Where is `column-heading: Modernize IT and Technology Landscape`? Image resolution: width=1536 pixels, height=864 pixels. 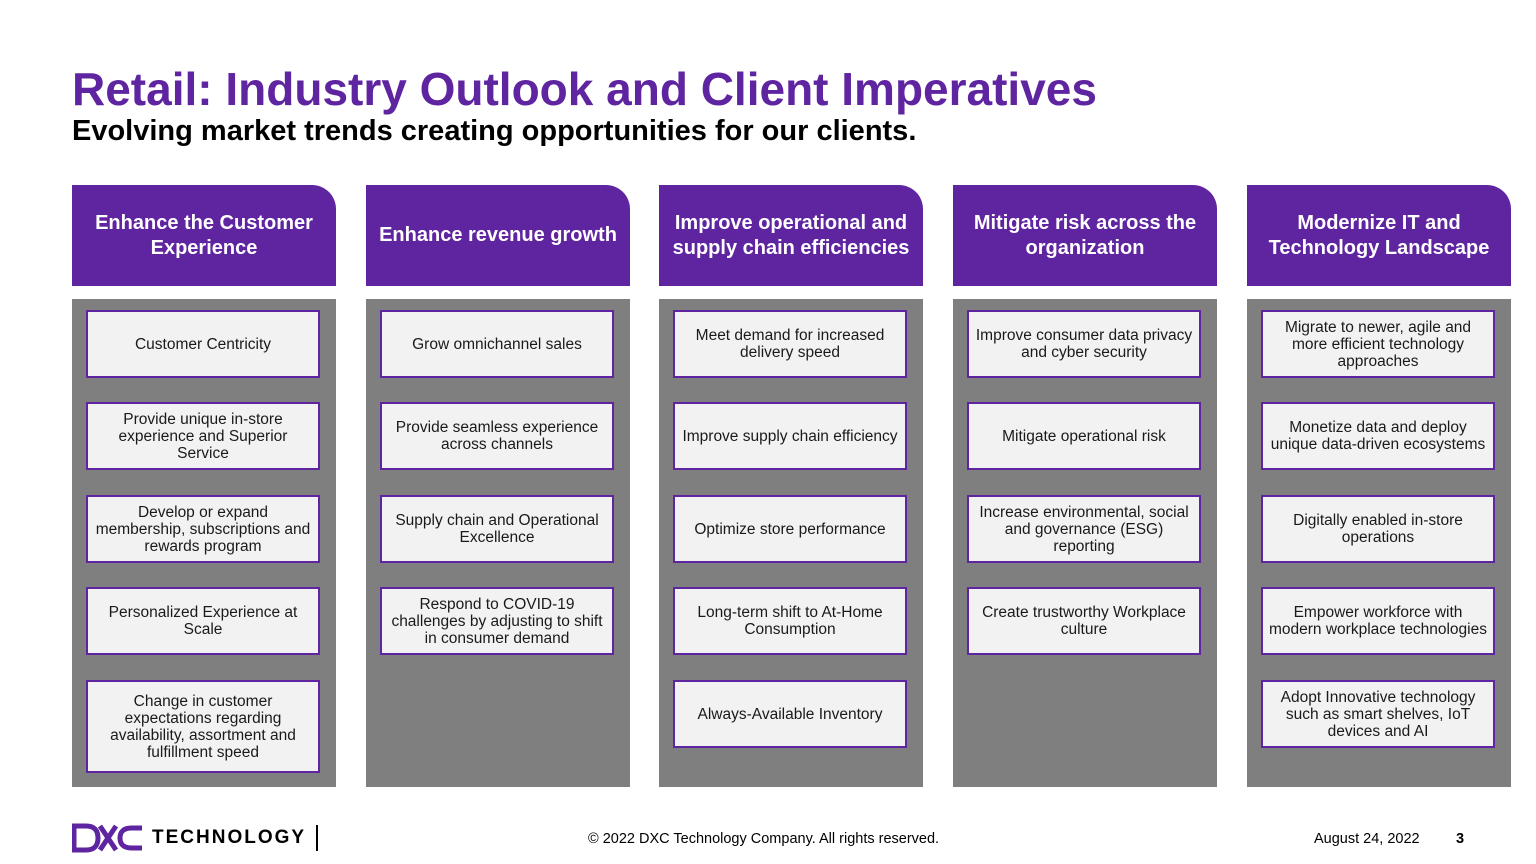
column-heading: Modernize IT and Technology Landscape is located at coordinates (1379, 235).